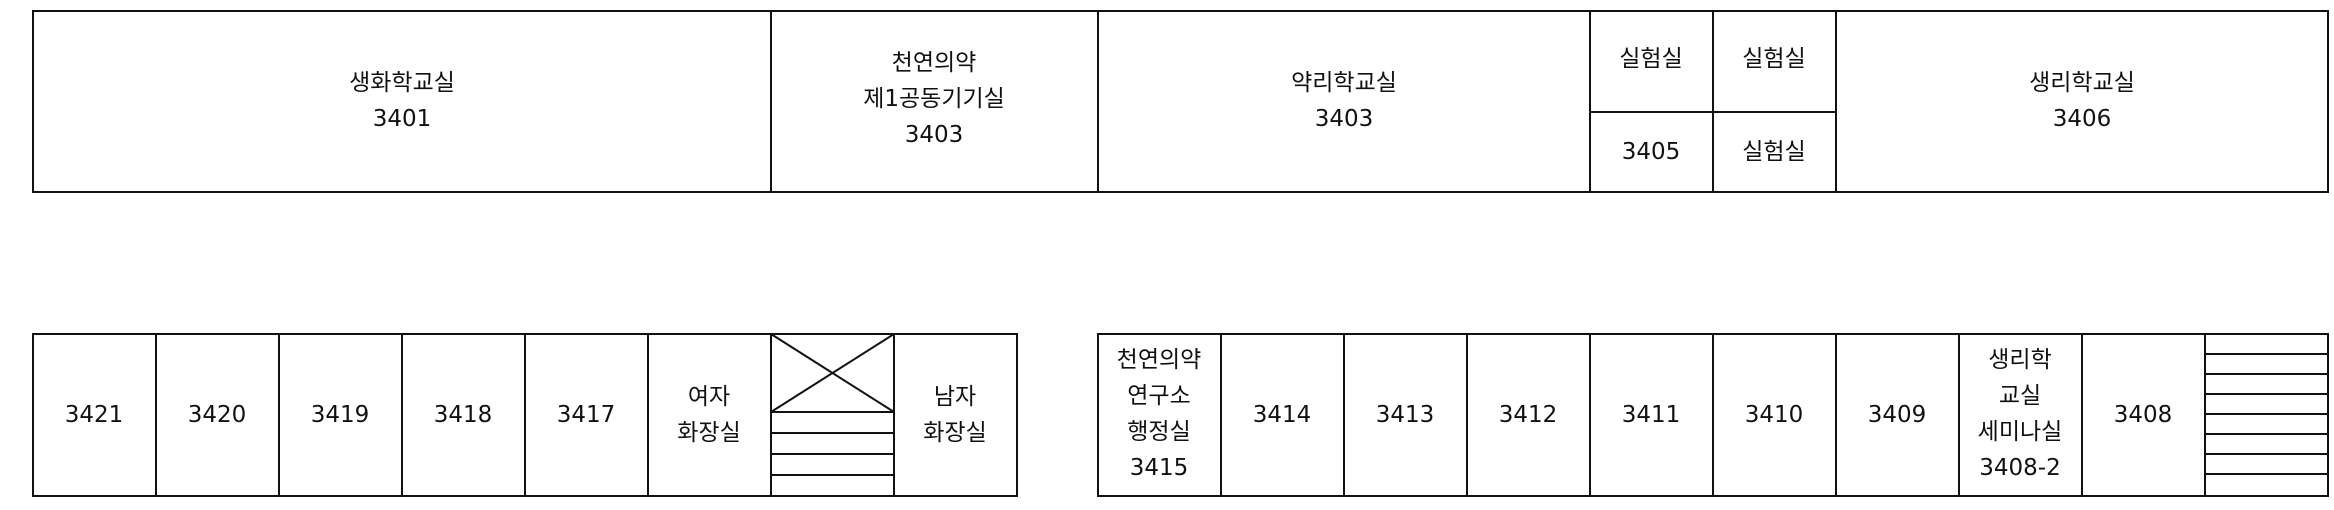 The height and width of the screenshot is (510, 2334). I want to click on room-3405-number: 3405, so click(1651, 152).